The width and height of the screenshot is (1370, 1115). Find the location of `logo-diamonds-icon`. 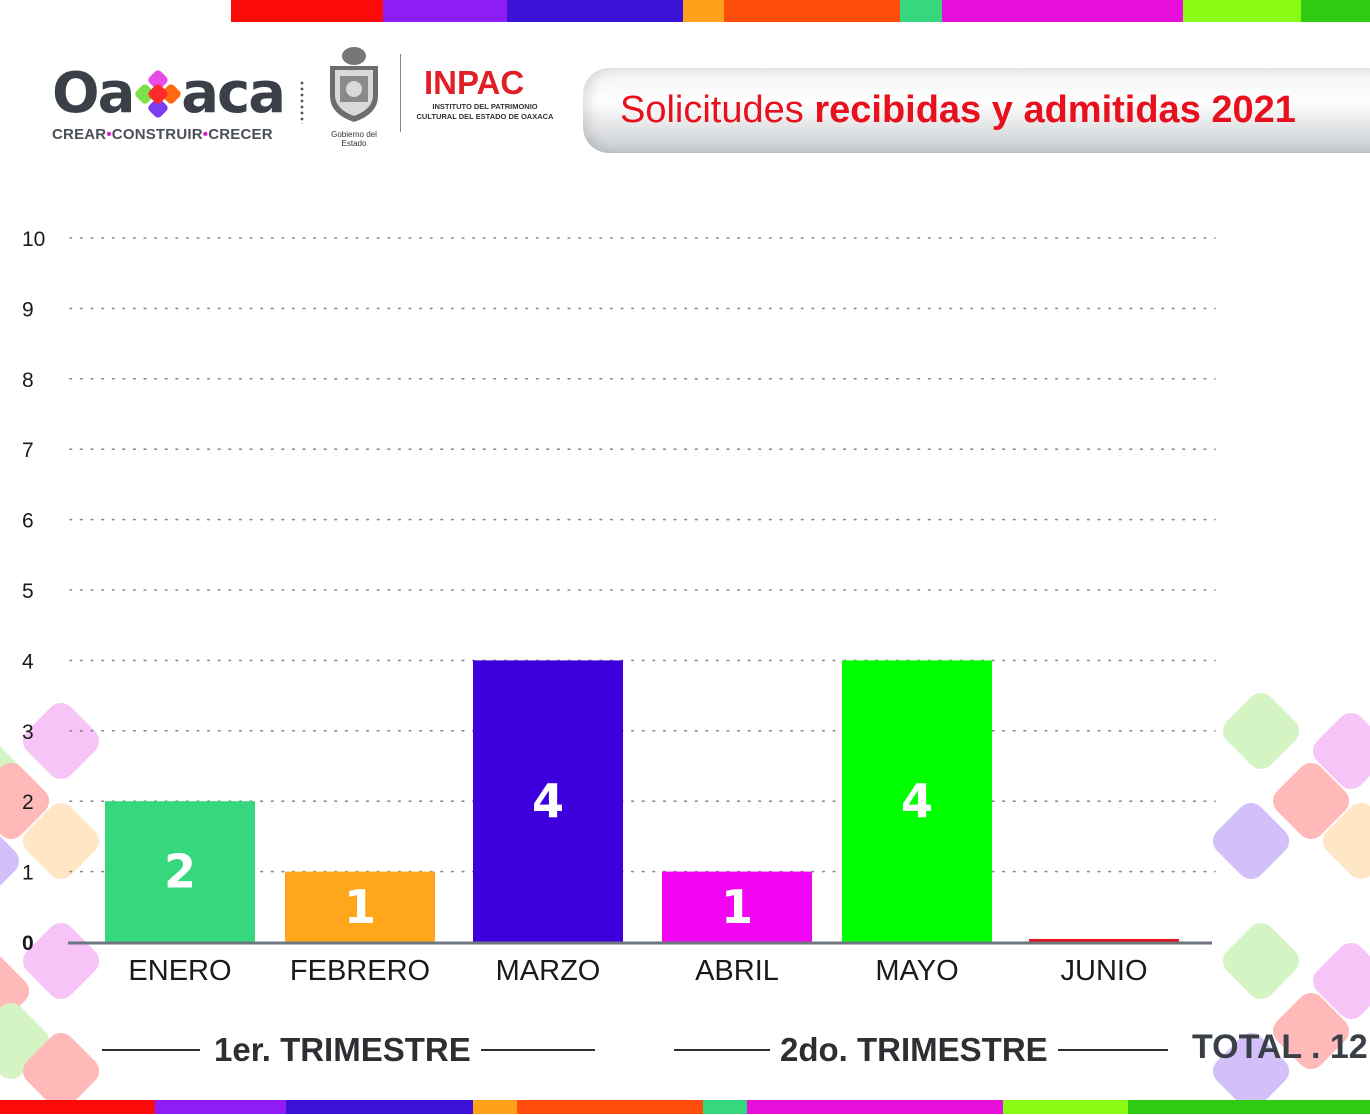

logo-diamonds-icon is located at coordinates (158, 94).